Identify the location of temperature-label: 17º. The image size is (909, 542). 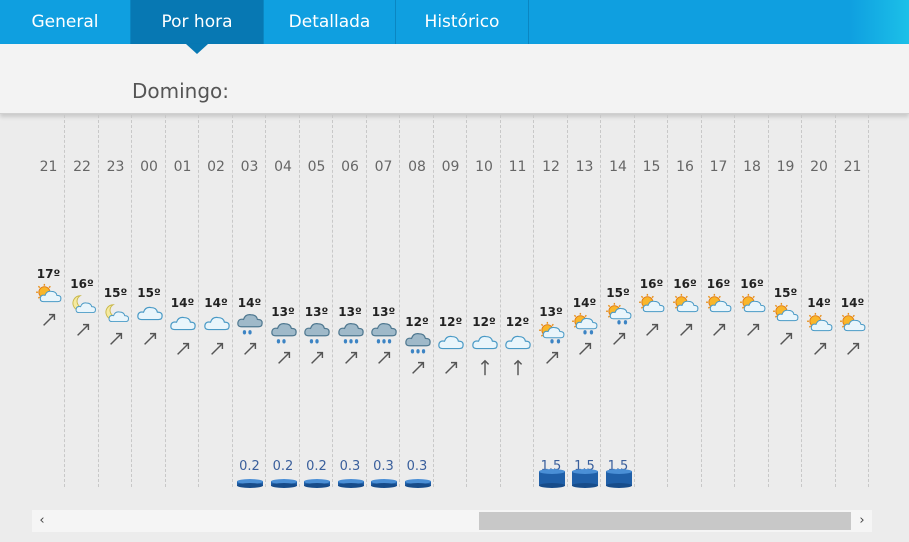
(48, 274).